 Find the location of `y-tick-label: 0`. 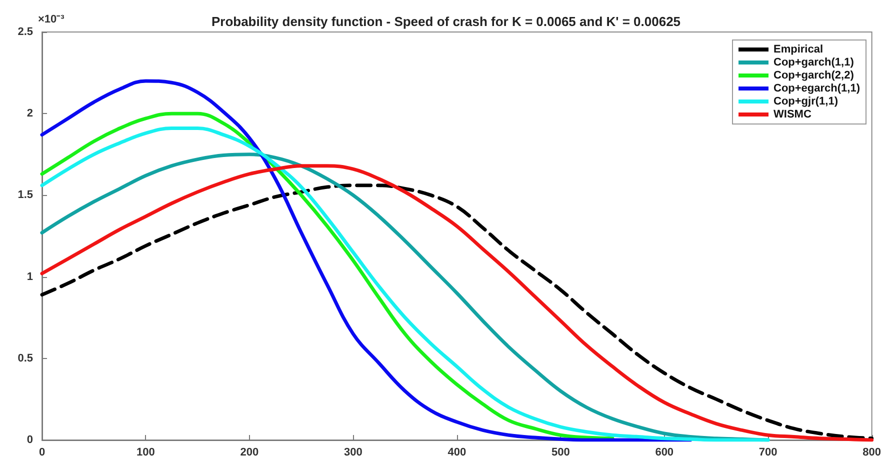

y-tick-label: 0 is located at coordinates (29, 440).